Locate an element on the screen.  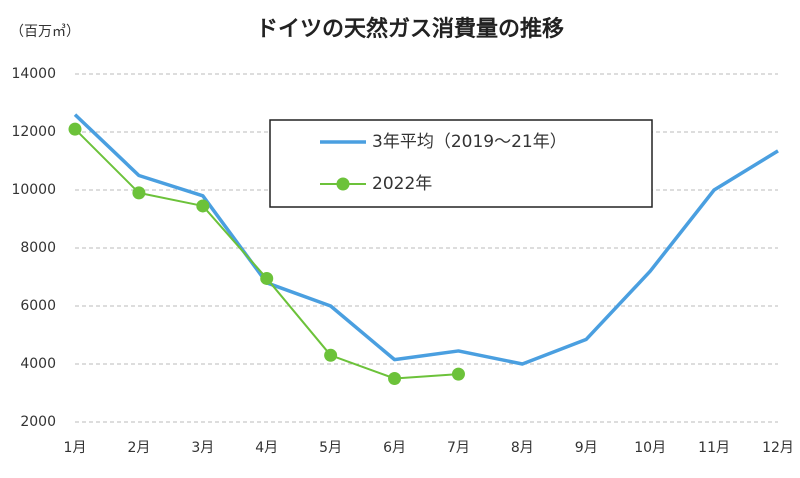
y-tick-label: 4000 is located at coordinates (38, 364).